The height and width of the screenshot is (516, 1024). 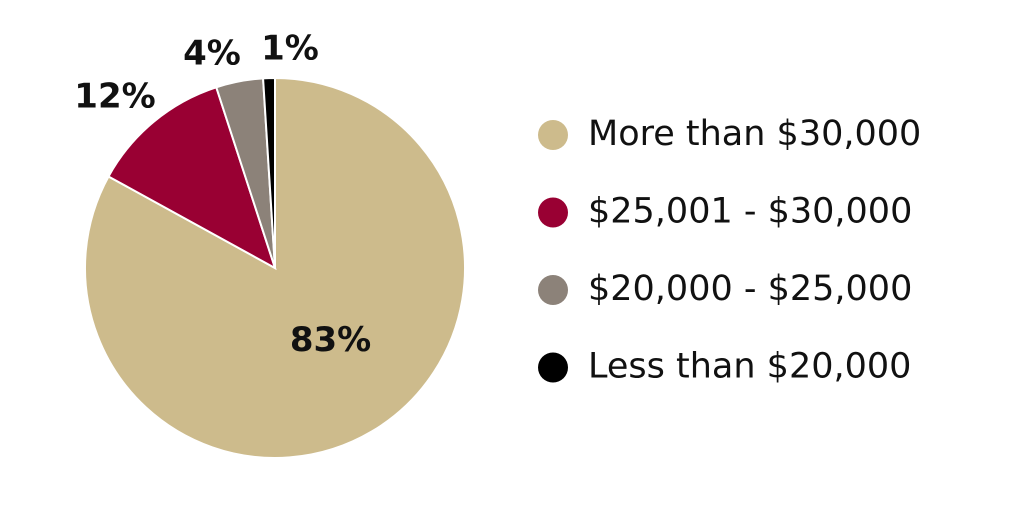 What do you see at coordinates (750, 289) in the screenshot?
I see `legend-label: $20,000 - $25,000` at bounding box center [750, 289].